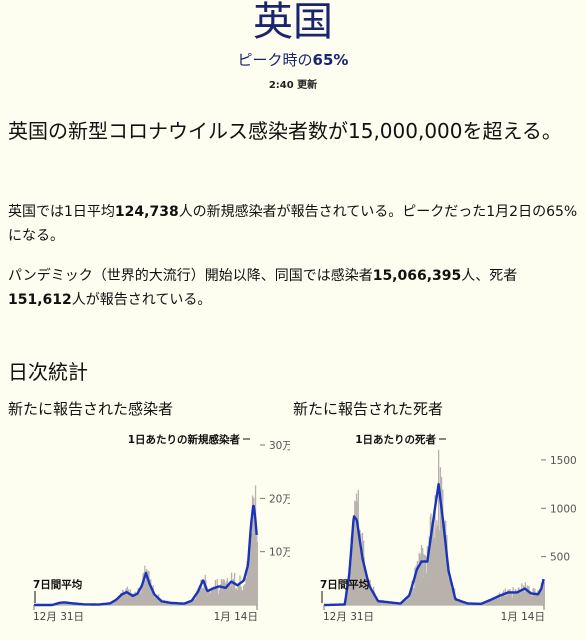  I want to click on y-tick-label: 30万, so click(279, 446).